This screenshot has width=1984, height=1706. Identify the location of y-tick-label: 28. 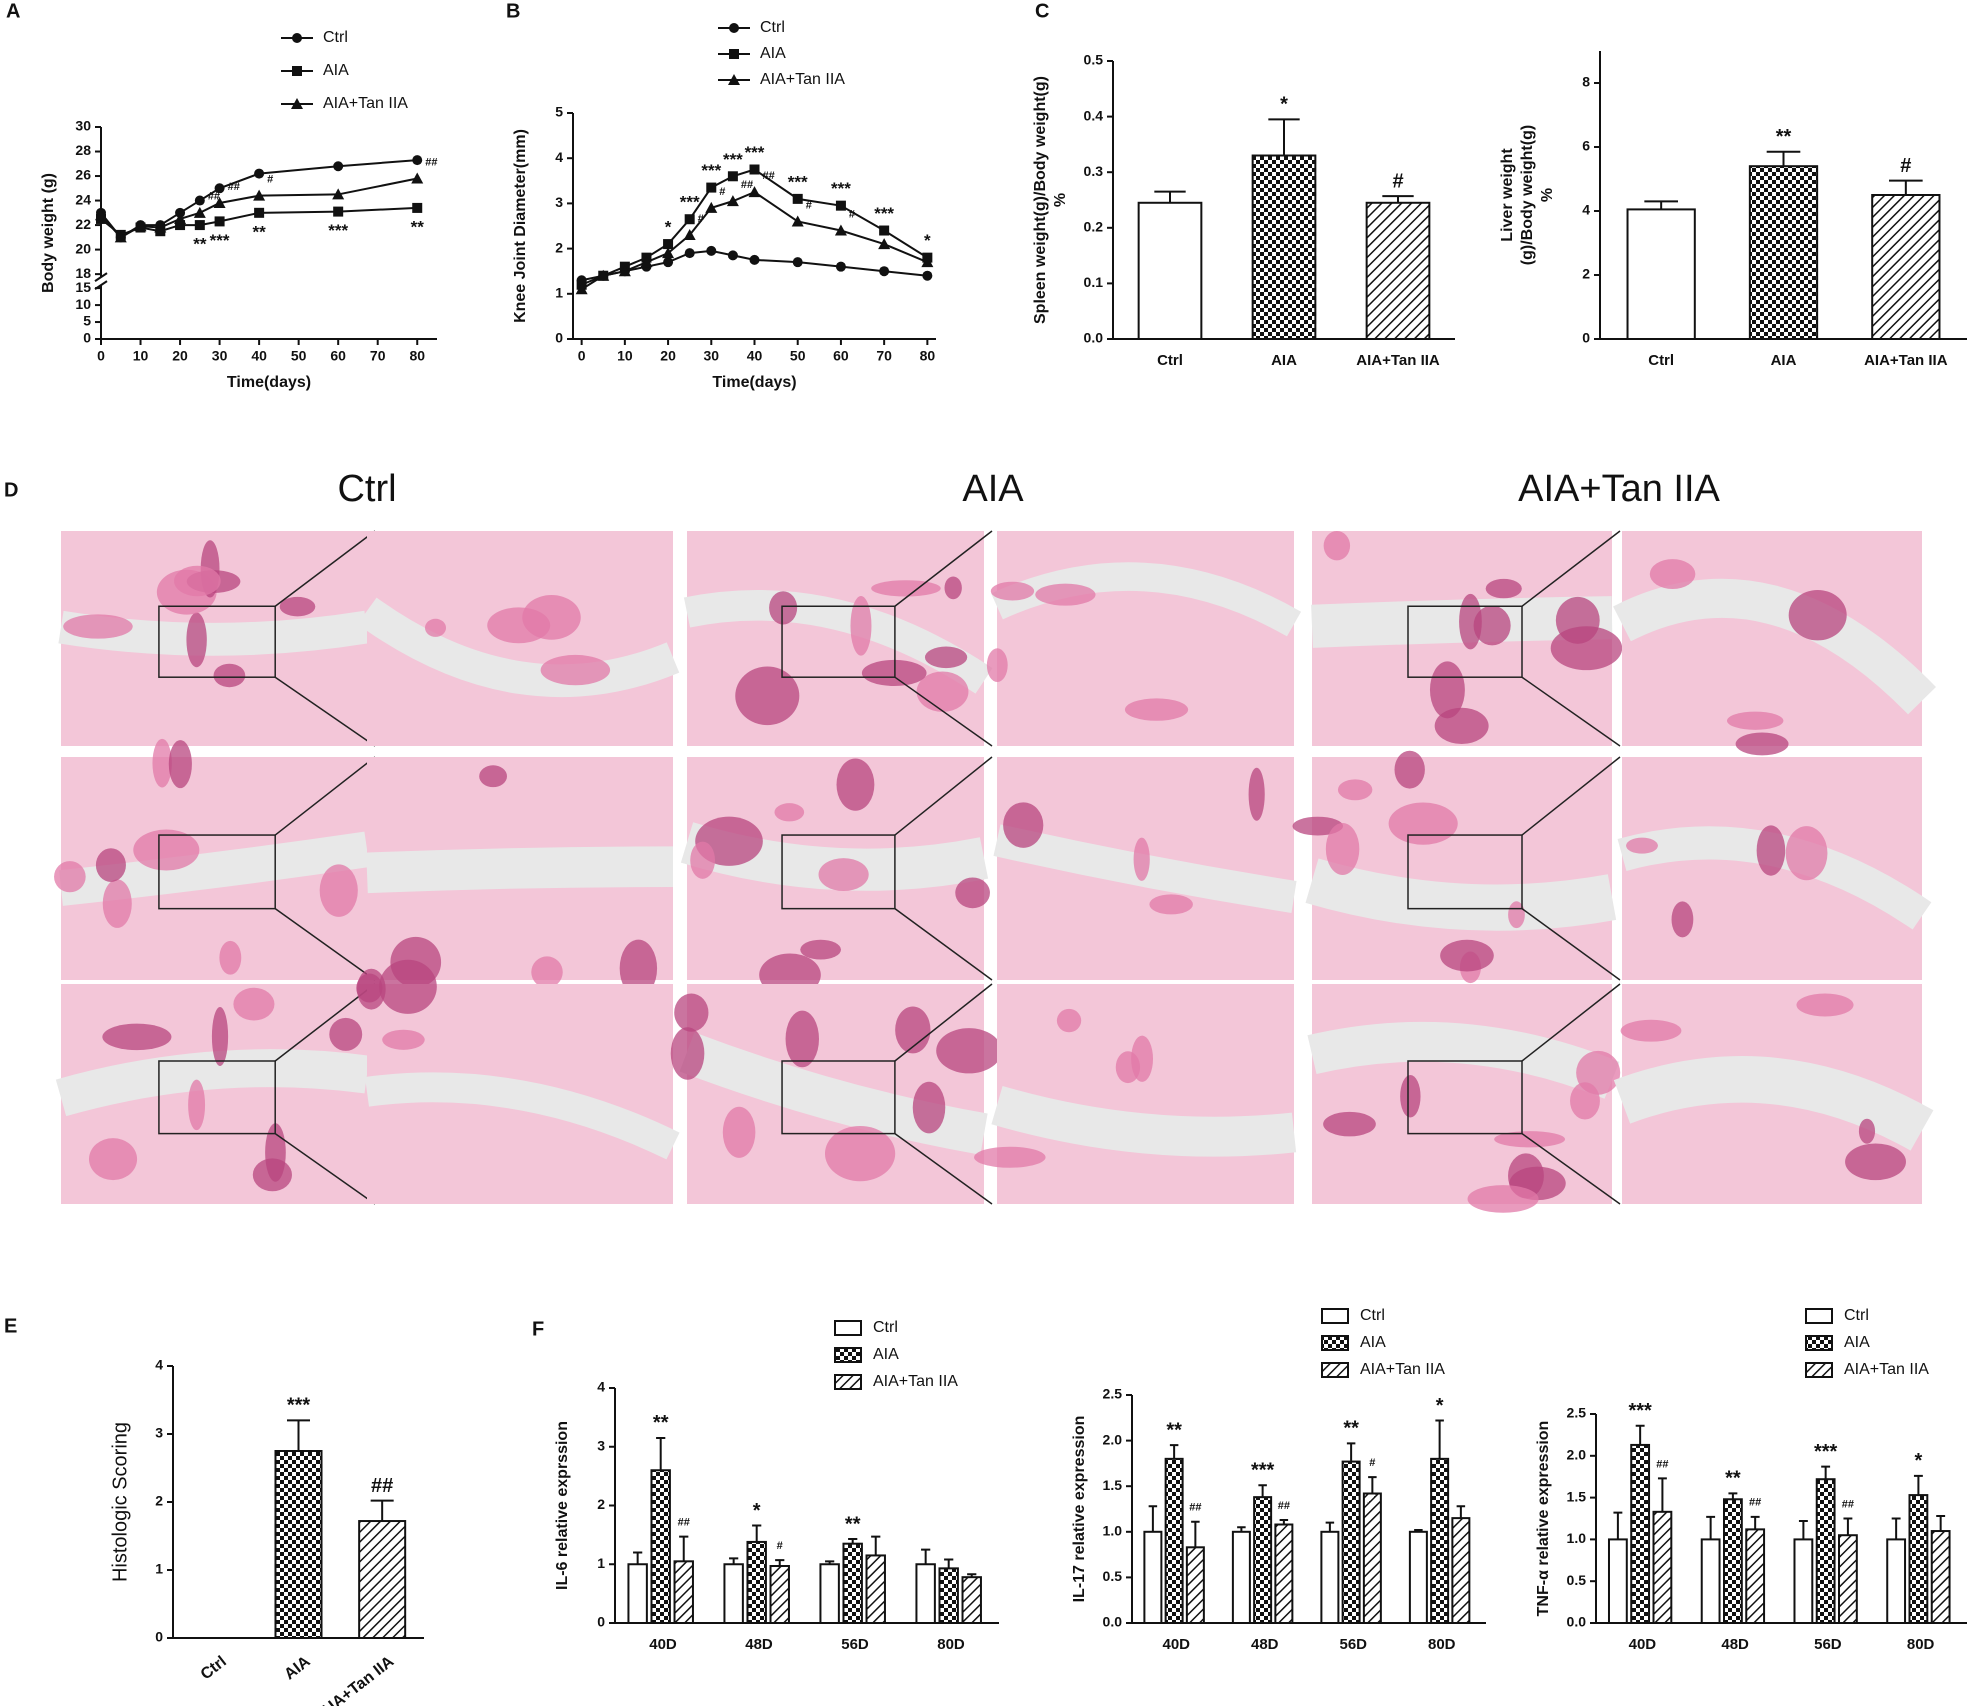
(83, 150).